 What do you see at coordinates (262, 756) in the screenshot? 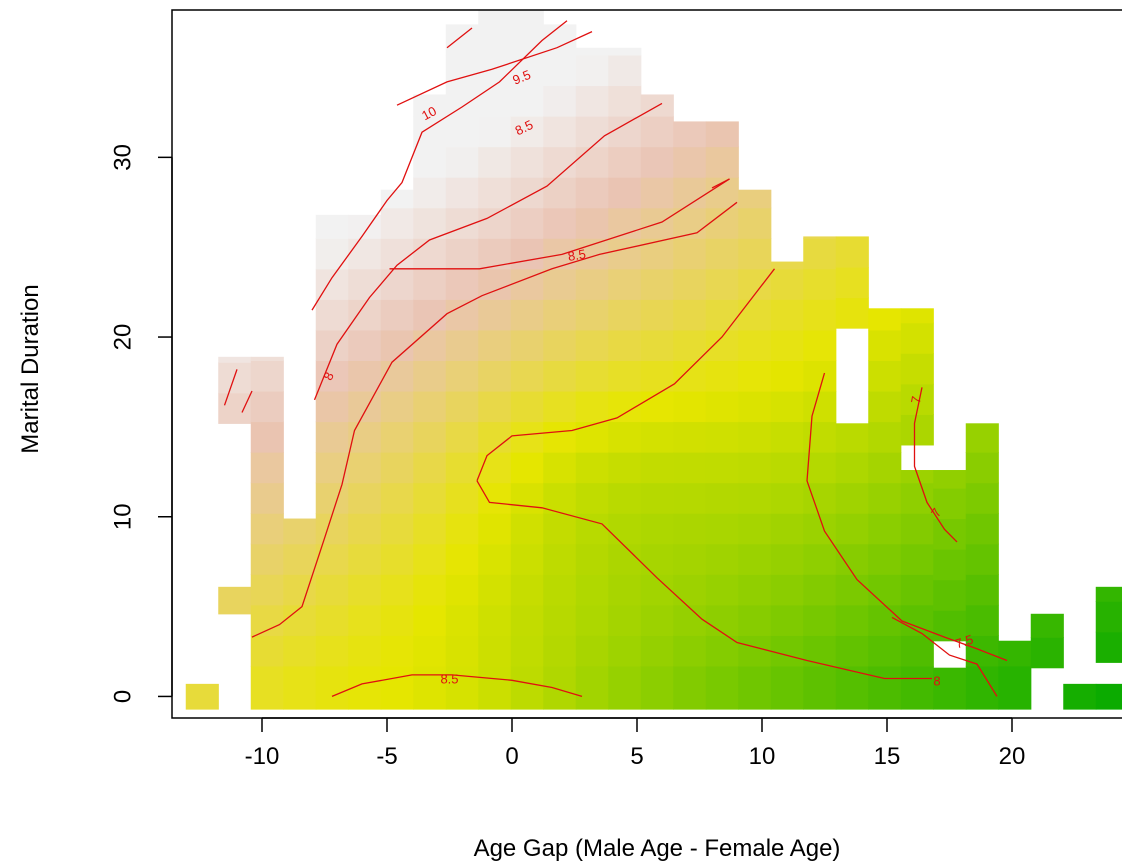
I see `x-tick-label: -10` at bounding box center [262, 756].